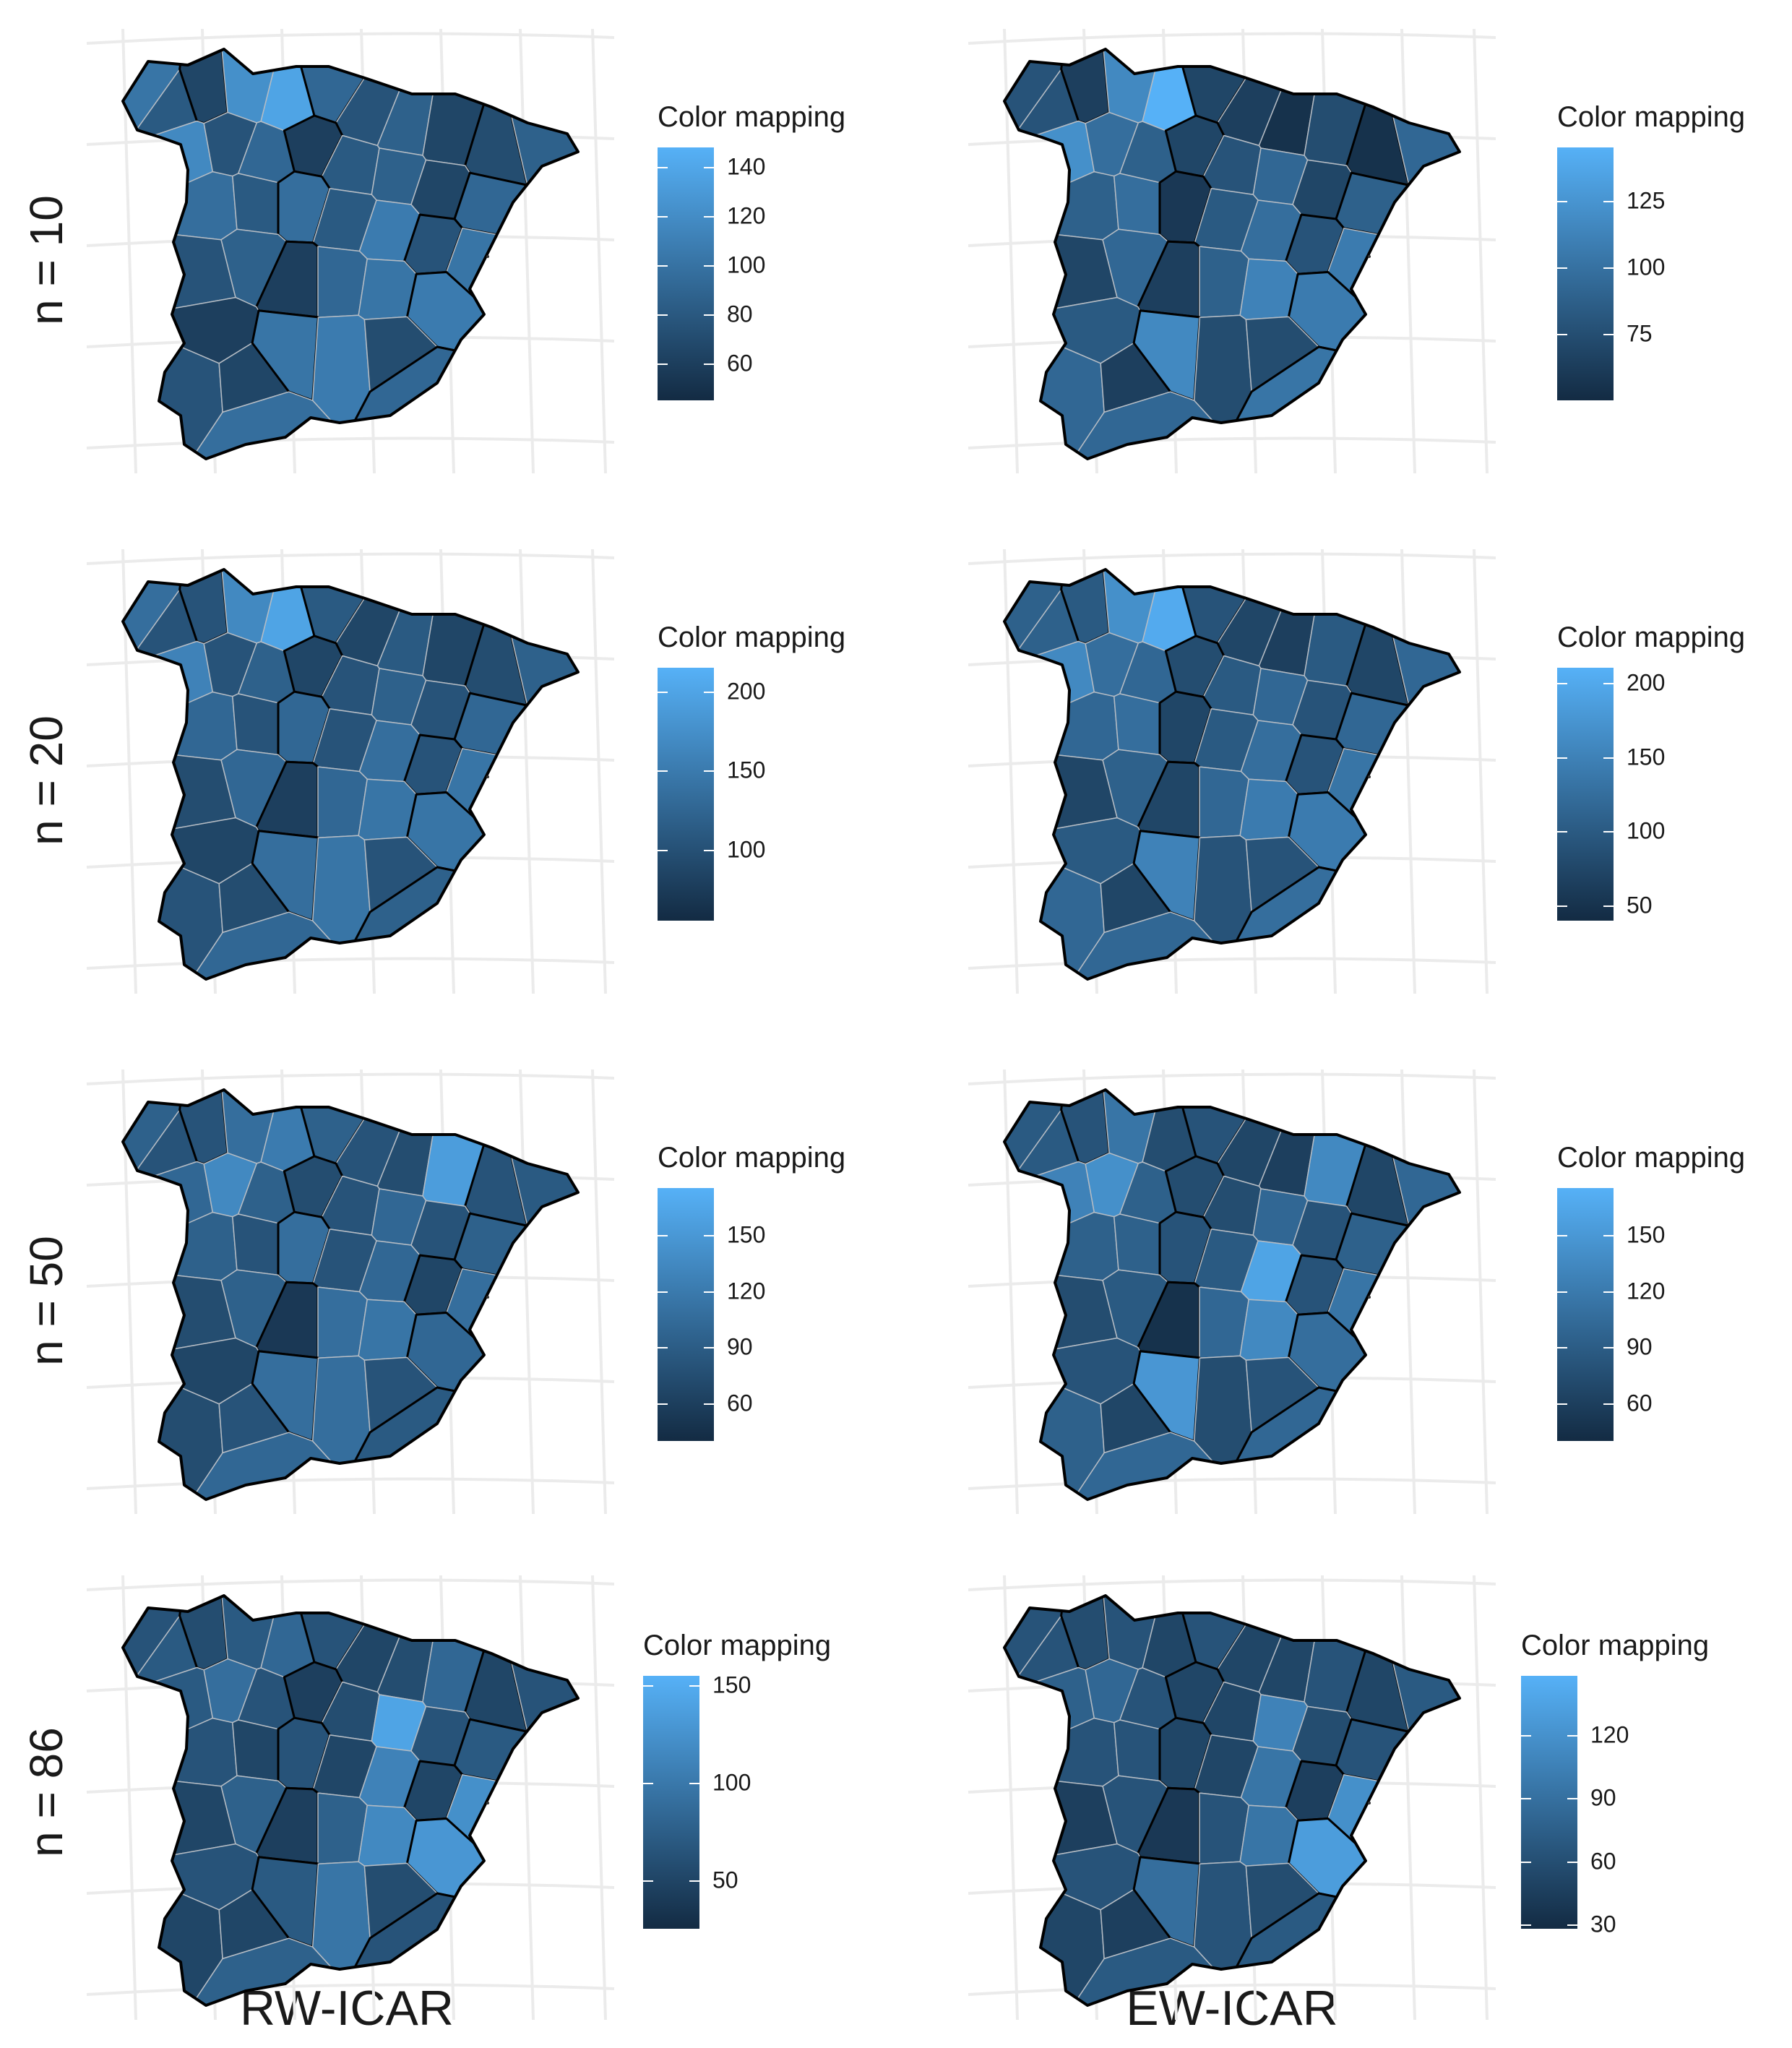 This screenshot has height=2048, width=1792. I want to click on map-panel-ew-icar-n10, so click(1243, 253).